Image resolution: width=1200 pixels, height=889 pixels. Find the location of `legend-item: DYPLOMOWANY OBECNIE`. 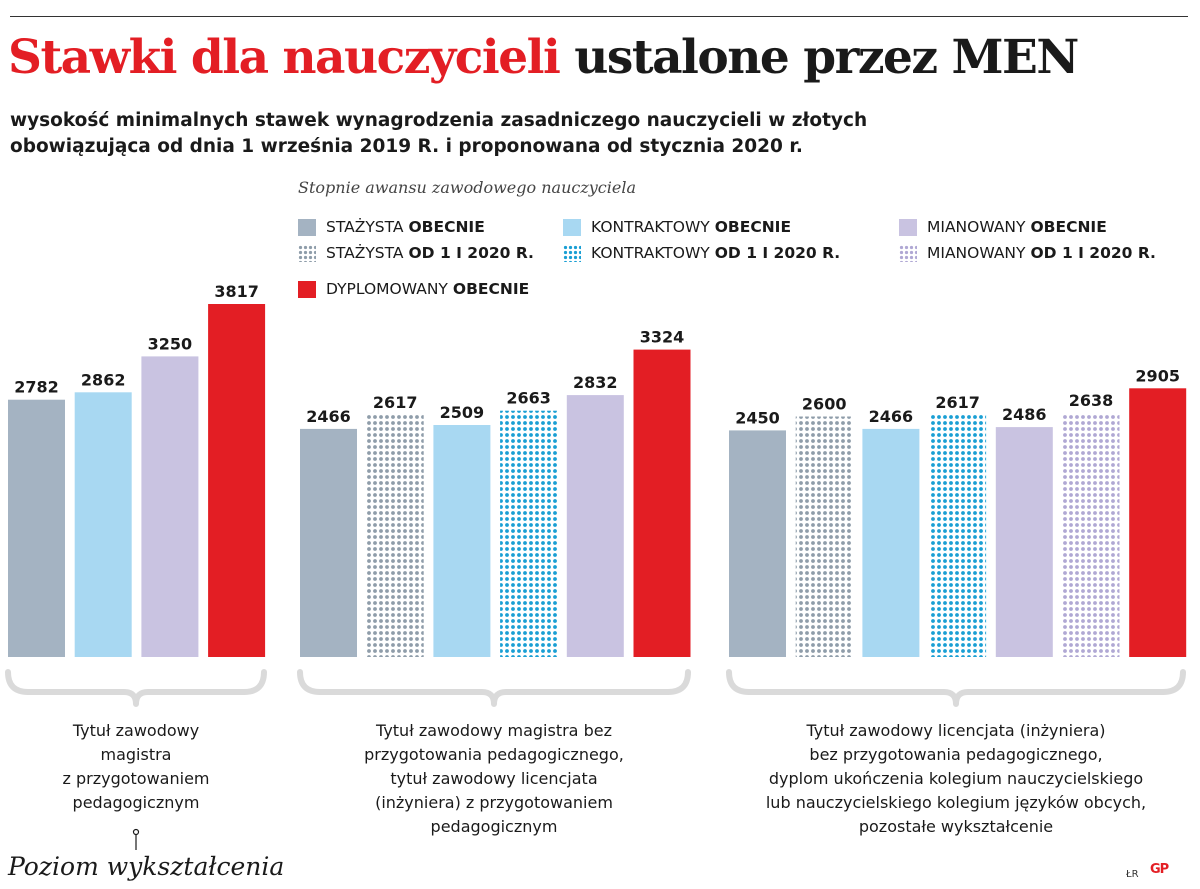

legend-item: DYPLOMOWANY OBECNIE is located at coordinates (413, 289).